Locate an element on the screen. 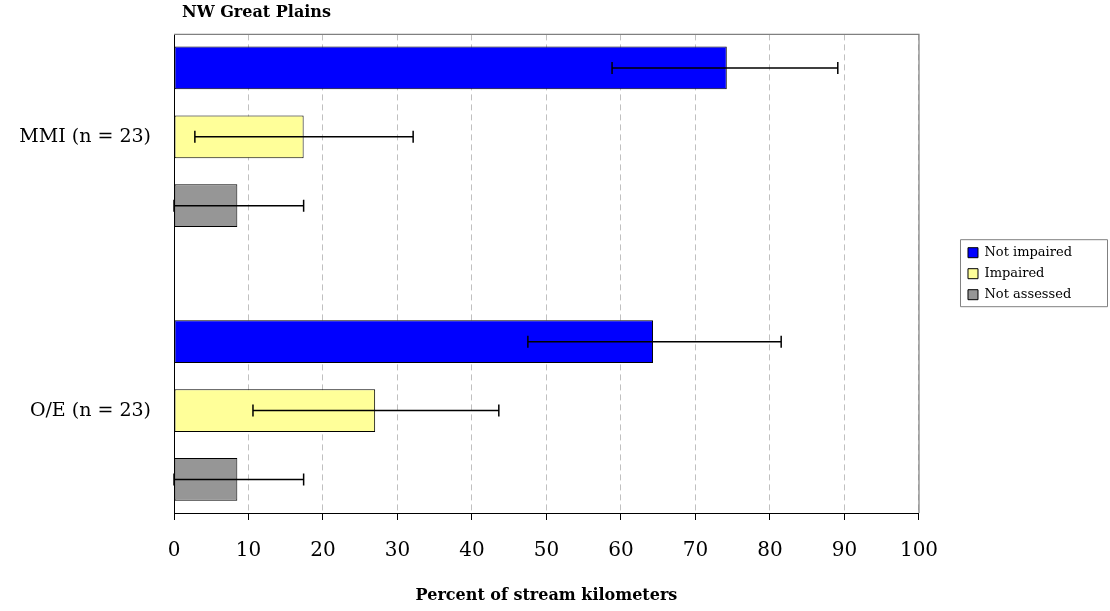 The width and height of the screenshot is (1110, 611). x-tick-label: 80 is located at coordinates (770, 549).